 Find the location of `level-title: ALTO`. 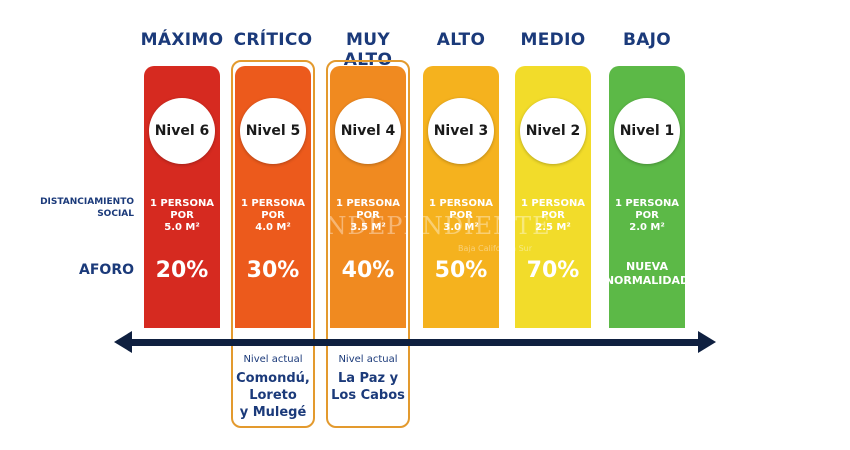

level-title: ALTO is located at coordinates (461, 40).